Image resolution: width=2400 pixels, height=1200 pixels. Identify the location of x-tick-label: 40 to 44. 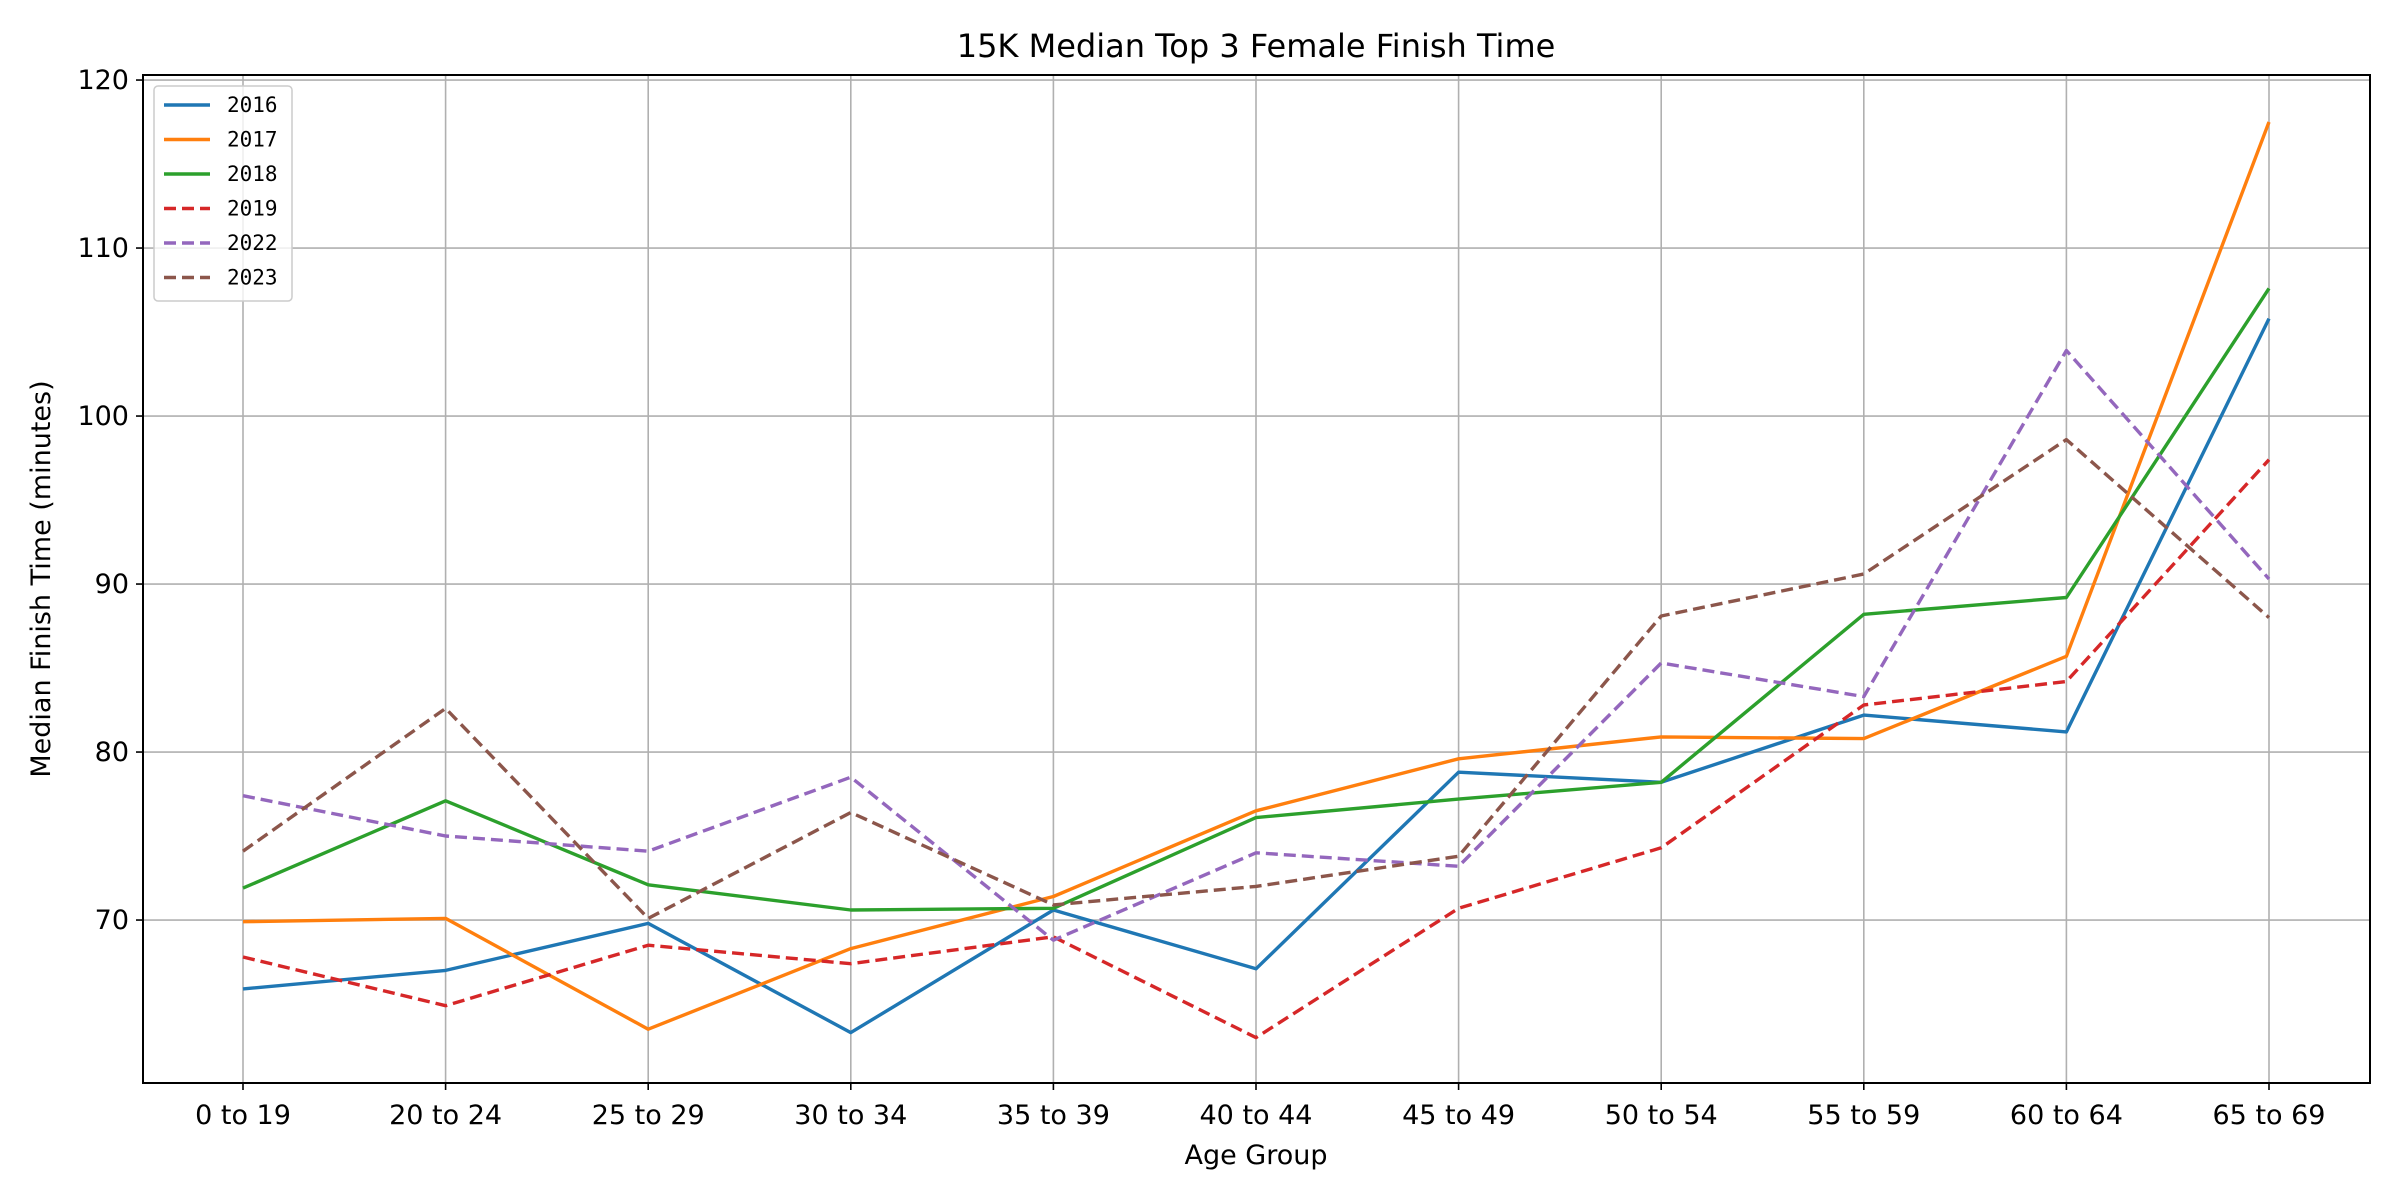
(1256, 1115).